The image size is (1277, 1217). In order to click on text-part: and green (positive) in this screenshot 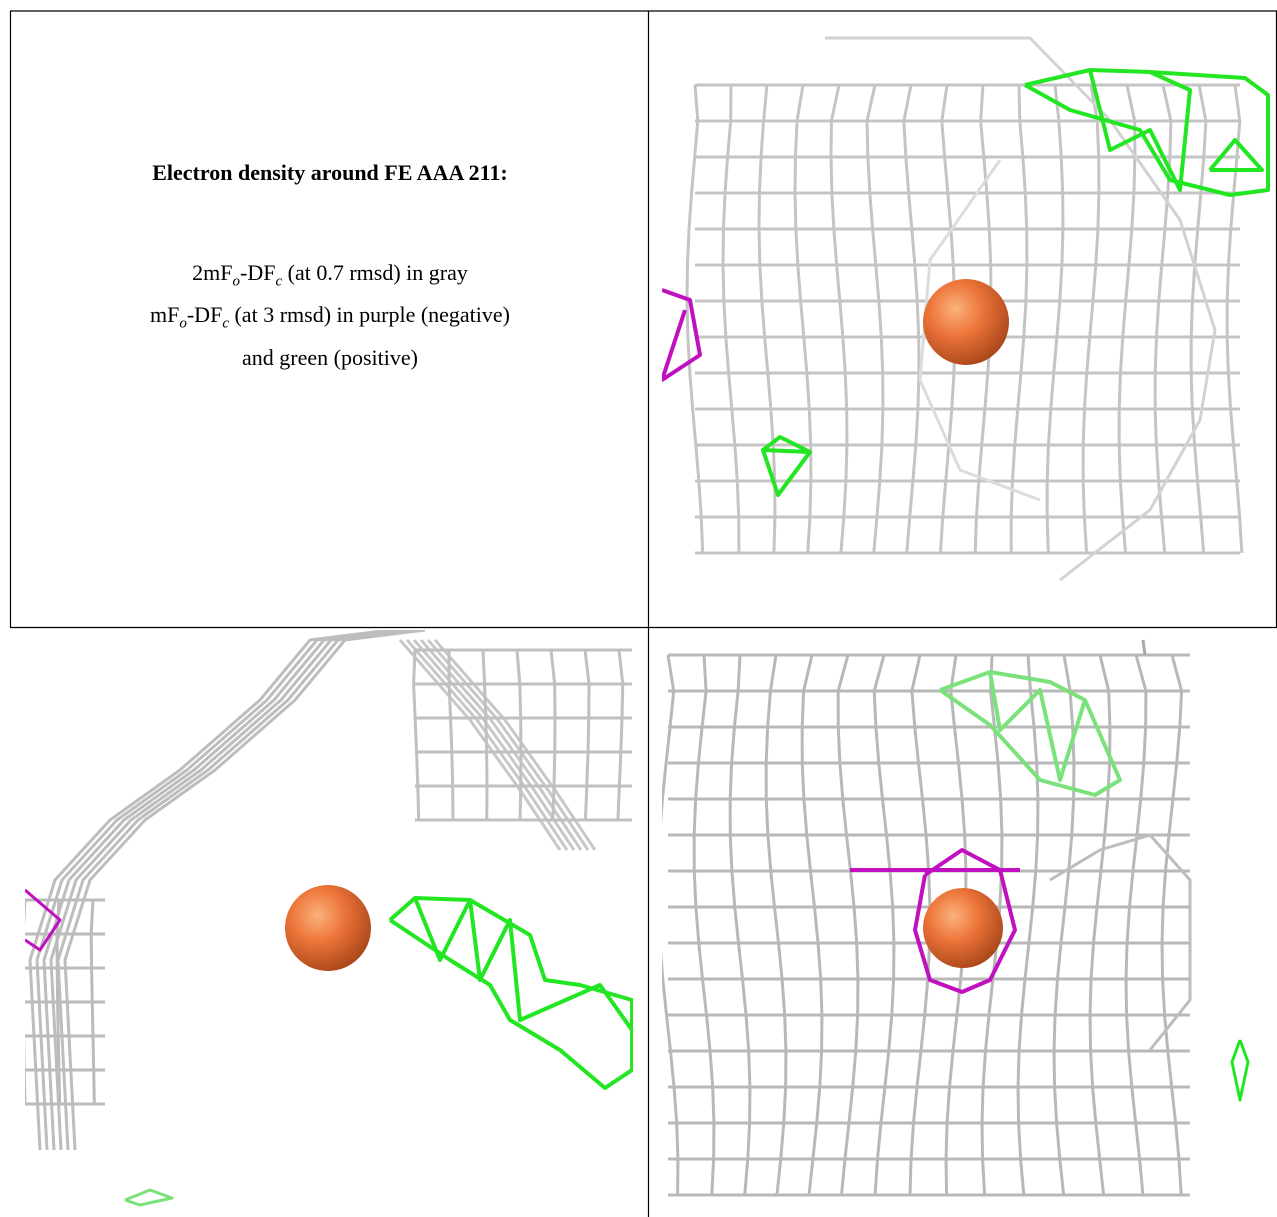, I will do `click(330, 357)`.